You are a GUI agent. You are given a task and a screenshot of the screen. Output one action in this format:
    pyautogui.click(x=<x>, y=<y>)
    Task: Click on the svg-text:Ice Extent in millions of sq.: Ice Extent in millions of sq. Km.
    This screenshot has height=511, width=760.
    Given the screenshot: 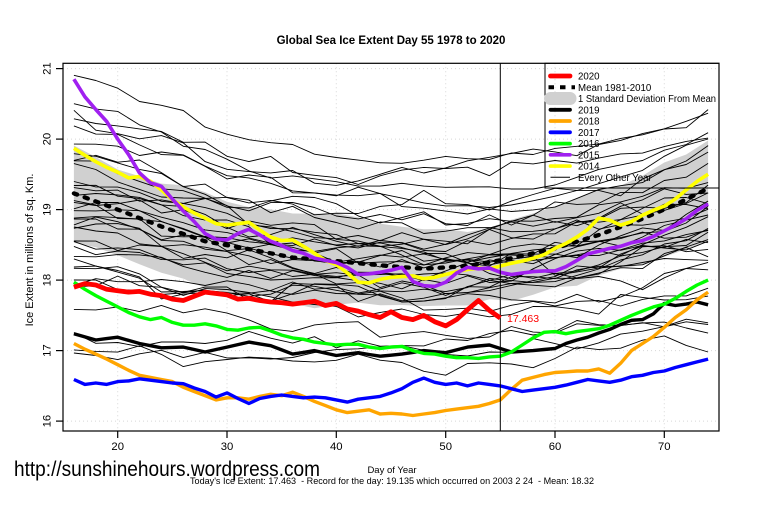 What is the action you would take?
    pyautogui.click(x=30, y=250)
    